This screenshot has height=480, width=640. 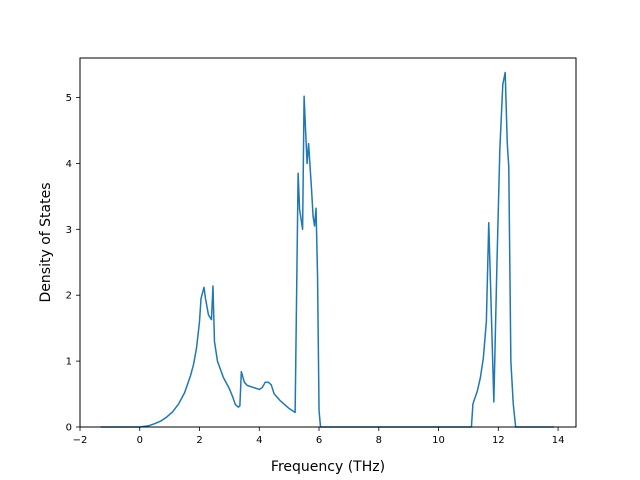 I want to click on y-tick-label: 4, so click(x=69, y=164).